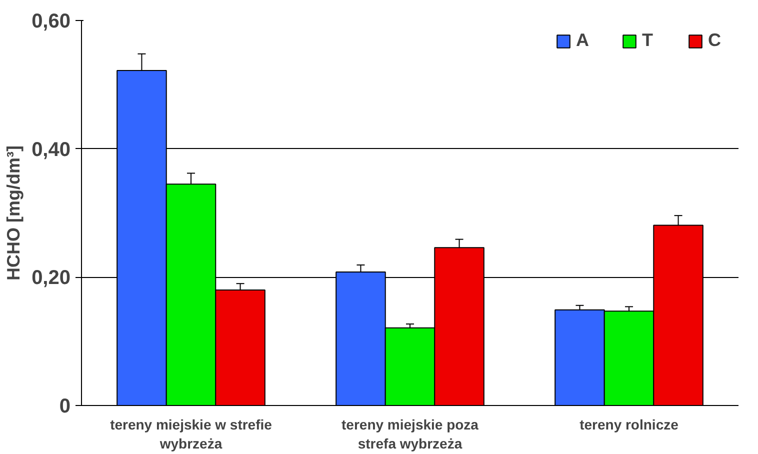 The image size is (758, 454). What do you see at coordinates (51, 278) in the screenshot?
I see `y-tick-label: 0,20` at bounding box center [51, 278].